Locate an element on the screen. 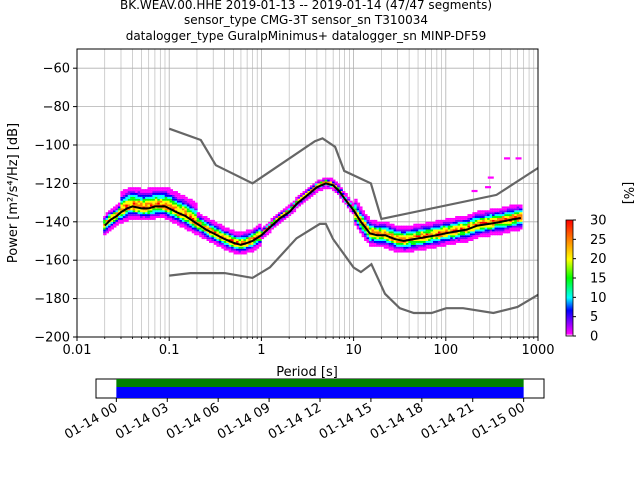  y-tick-label: −100 is located at coordinates (52, 146).